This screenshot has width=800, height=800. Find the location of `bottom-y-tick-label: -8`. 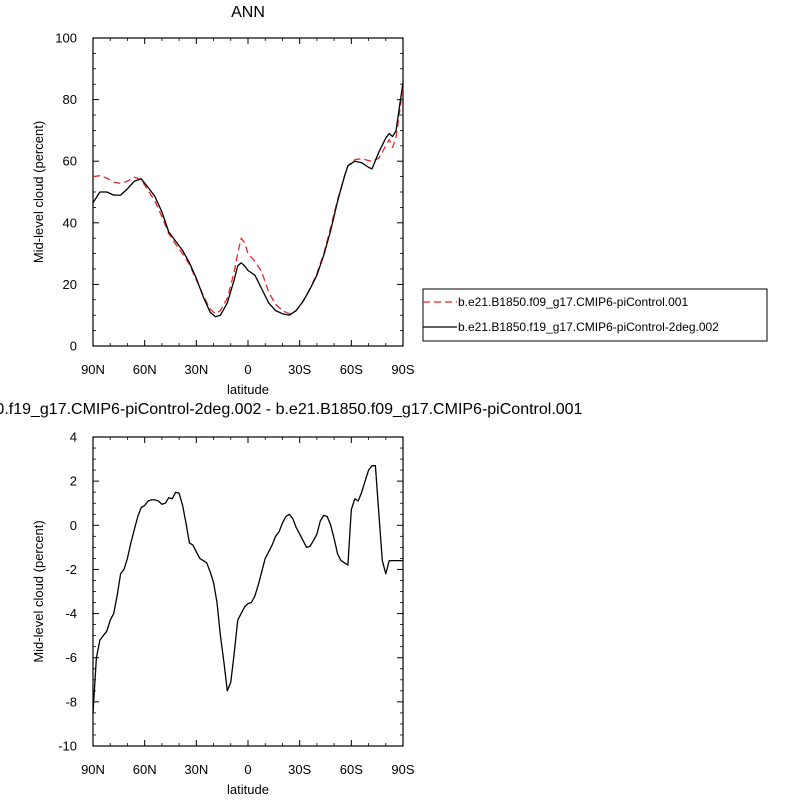

bottom-y-tick-label: -8 is located at coordinates (71, 701).